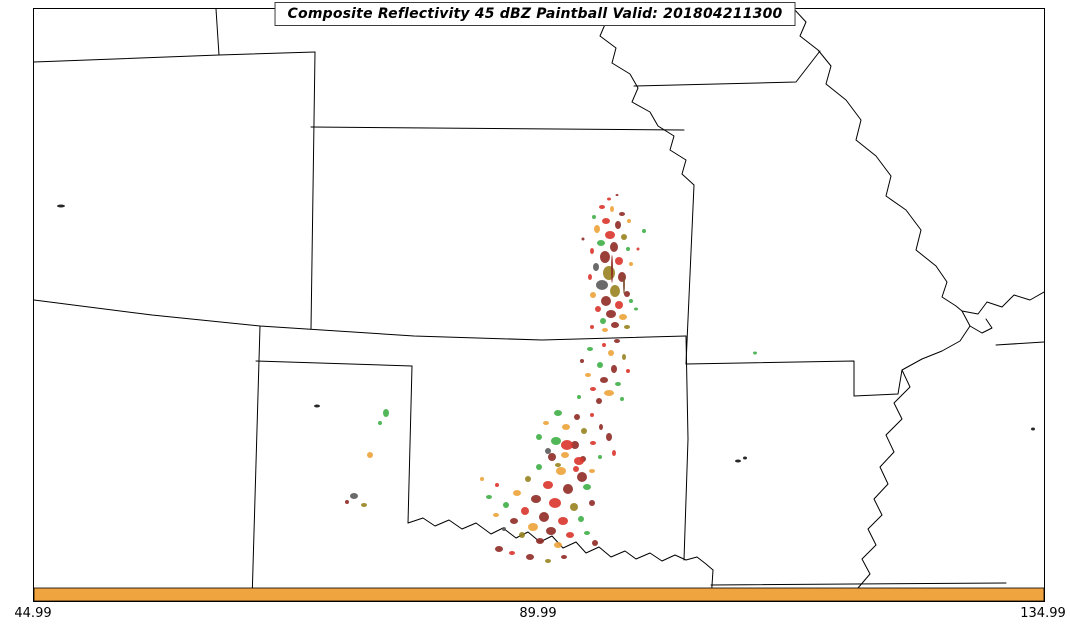  I want to click on state-border-missouri-west, so click(690, 274).